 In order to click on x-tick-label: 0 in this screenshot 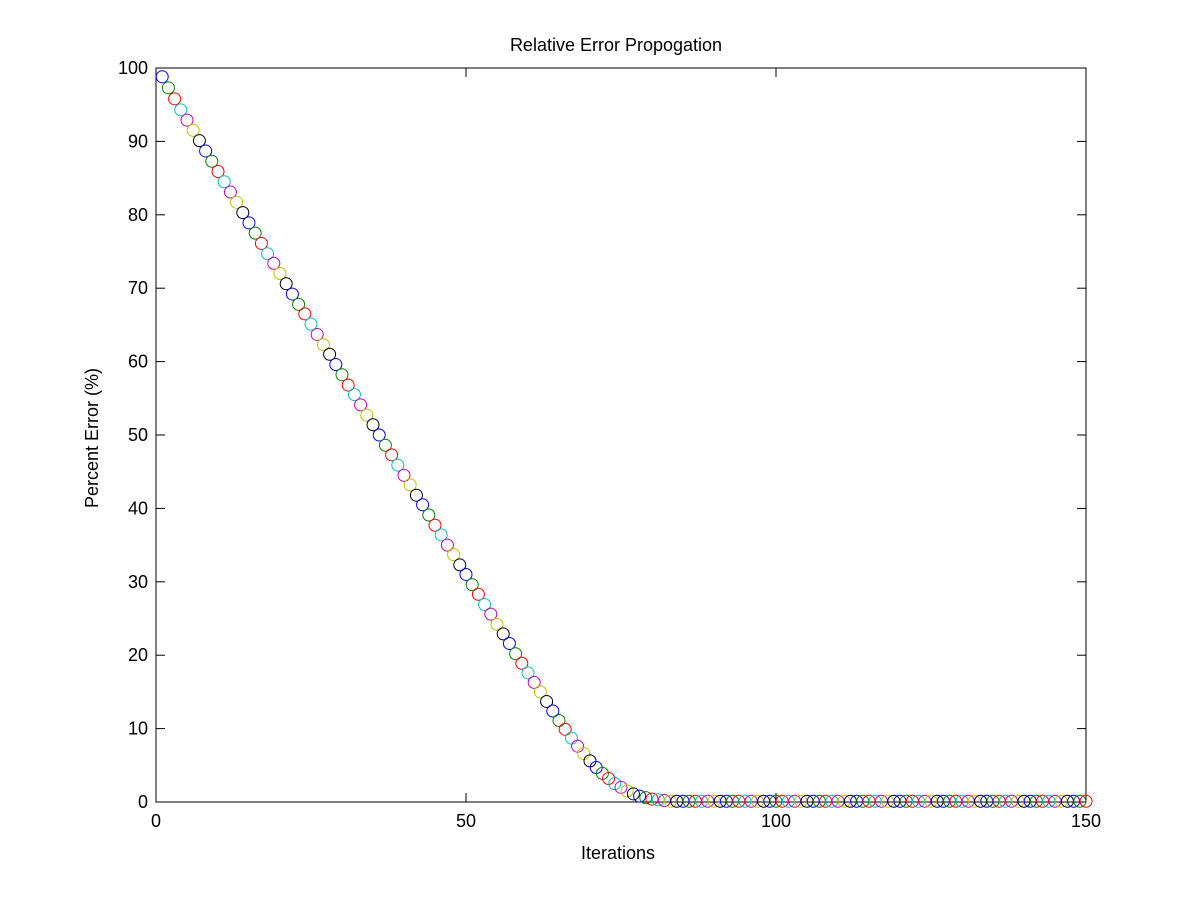, I will do `click(156, 821)`.